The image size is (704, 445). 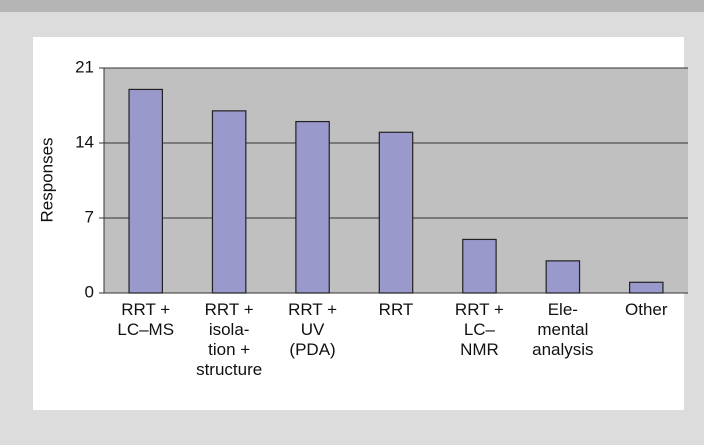 I want to click on top-bar, so click(x=352, y=6).